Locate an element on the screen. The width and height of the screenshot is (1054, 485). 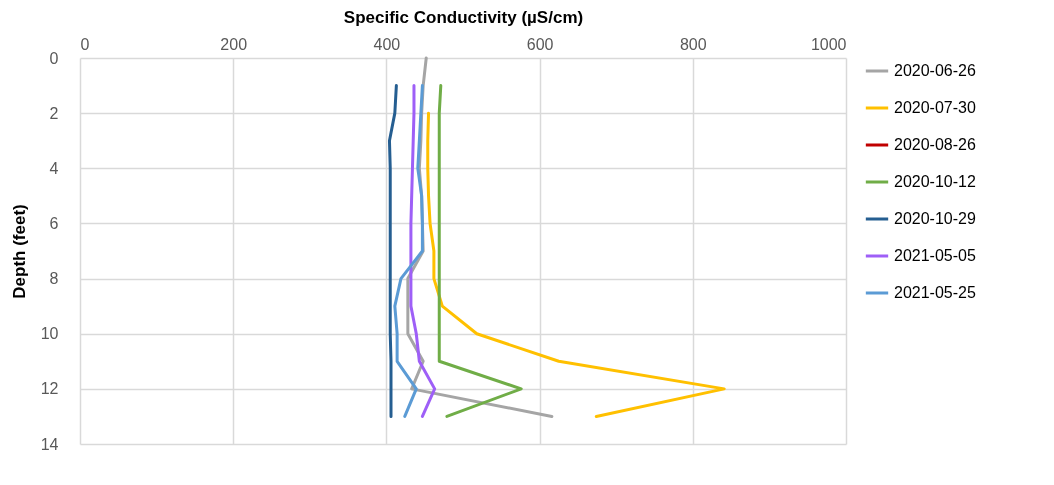
x-tick-label: 800 is located at coordinates (693, 44).